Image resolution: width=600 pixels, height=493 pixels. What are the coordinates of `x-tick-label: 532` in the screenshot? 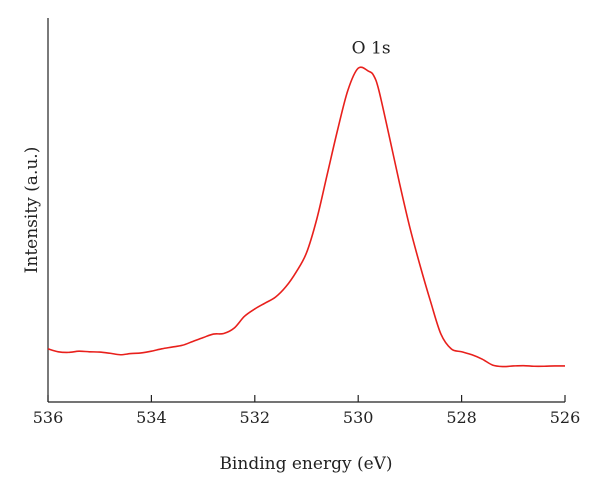 It's located at (255, 417).